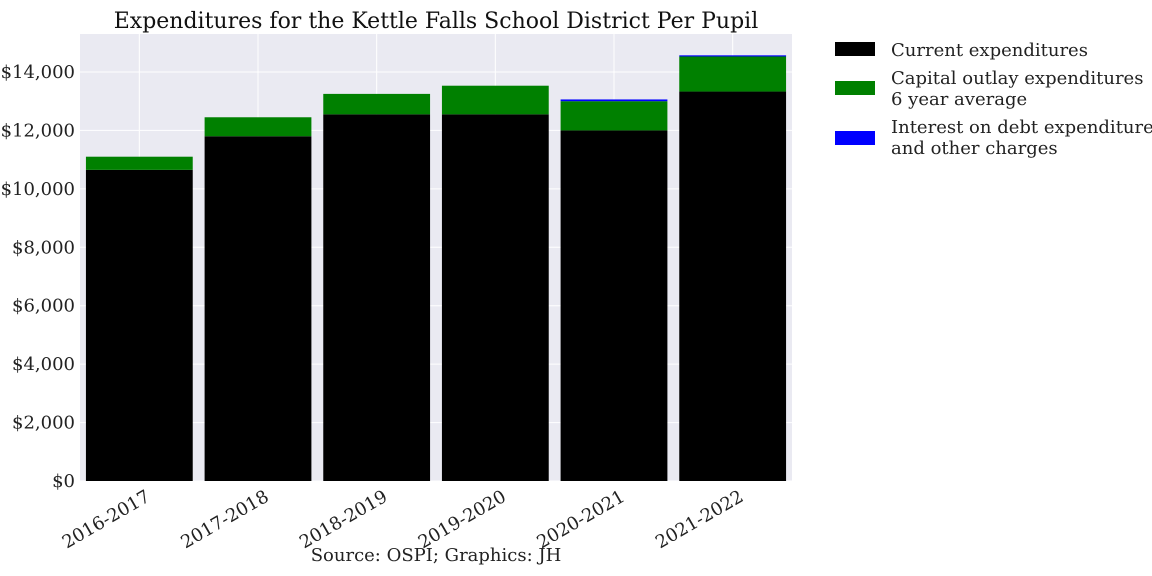 This screenshot has width=1152, height=576. What do you see at coordinates (699, 519) in the screenshot?
I see `x-tick-label: 2021-2022` at bounding box center [699, 519].